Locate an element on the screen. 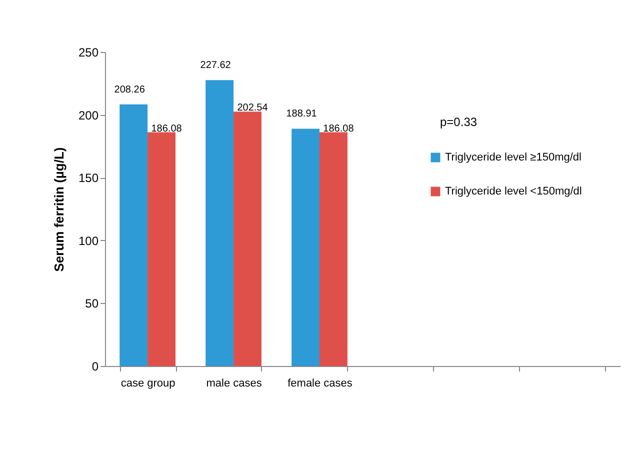  x-tick-label: female cases is located at coordinates (320, 384).